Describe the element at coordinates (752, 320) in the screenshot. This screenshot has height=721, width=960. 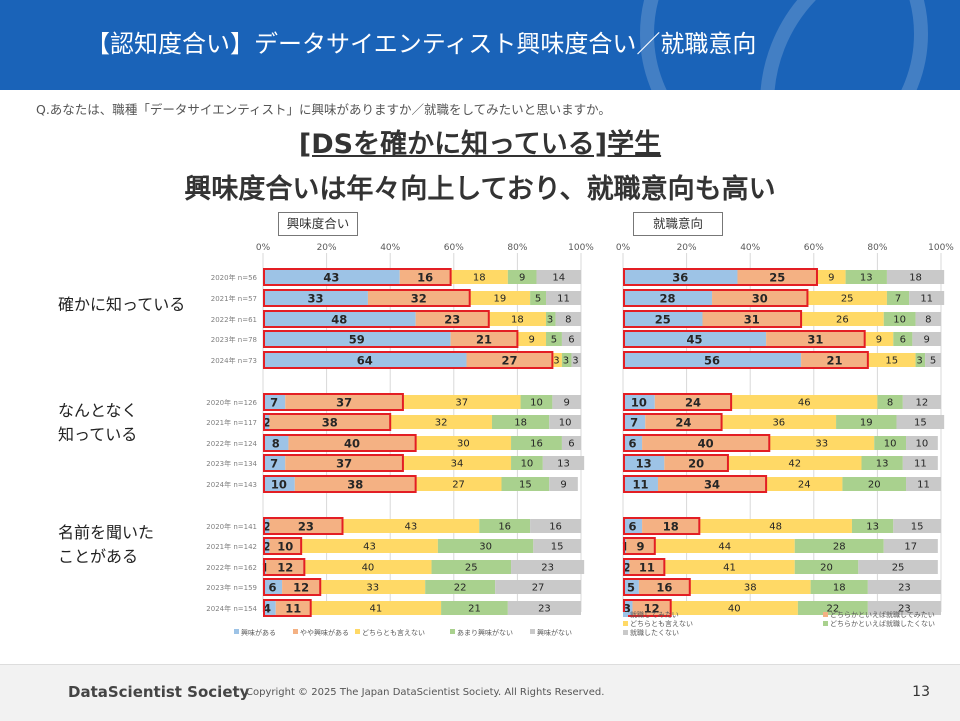
I see `data-label: 31` at that location.